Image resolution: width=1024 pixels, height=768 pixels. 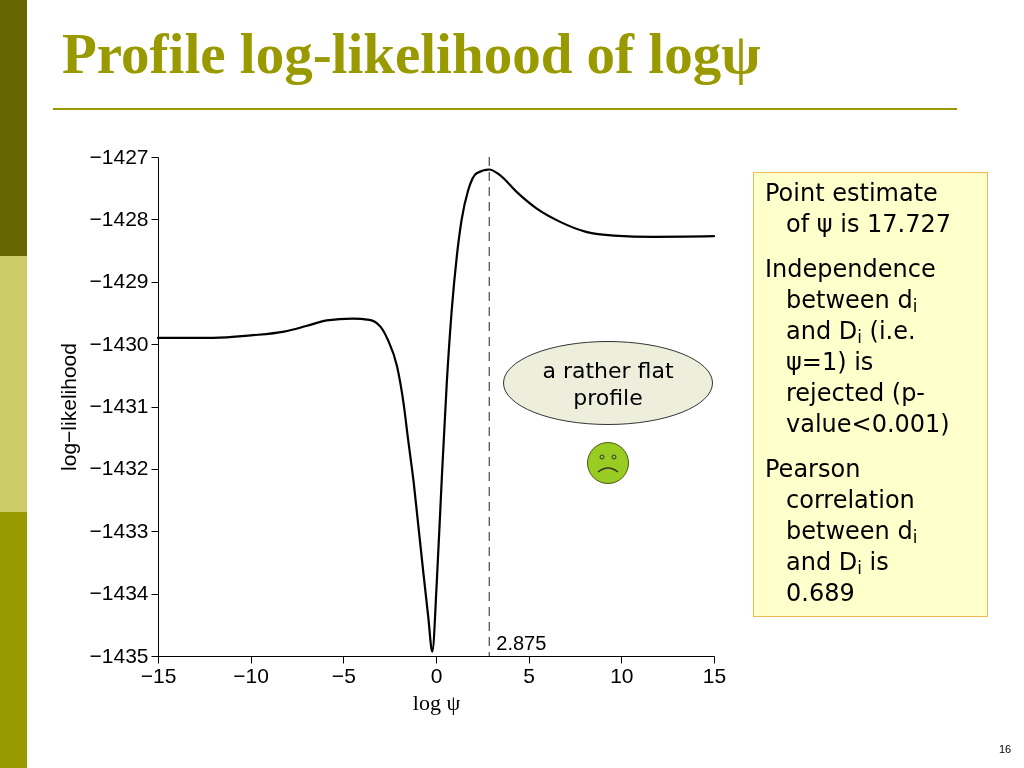 I want to click on ref-line-label: 2.875, so click(x=521, y=643).